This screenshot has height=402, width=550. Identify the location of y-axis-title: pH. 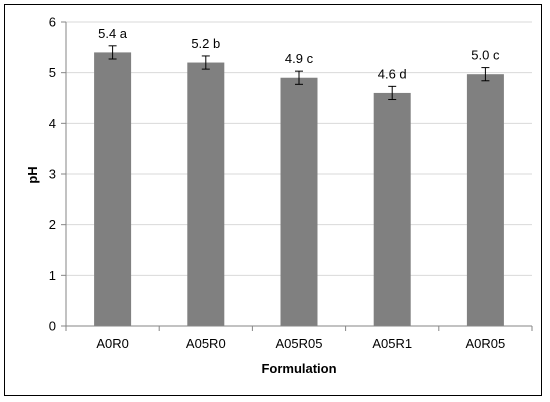
(32, 174).